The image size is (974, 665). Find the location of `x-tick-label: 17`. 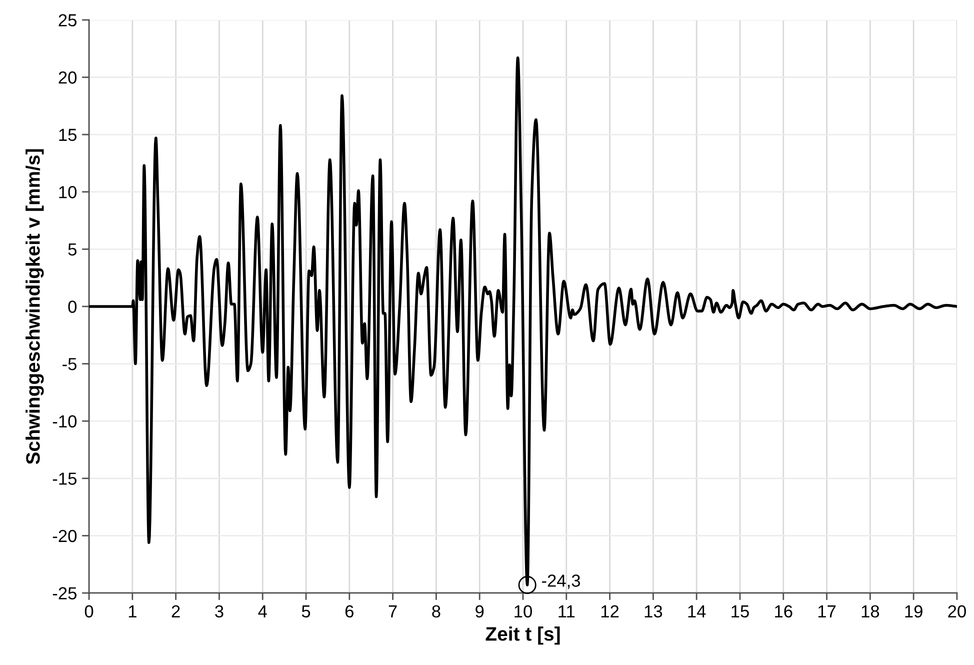

x-tick-label: 17 is located at coordinates (827, 611).